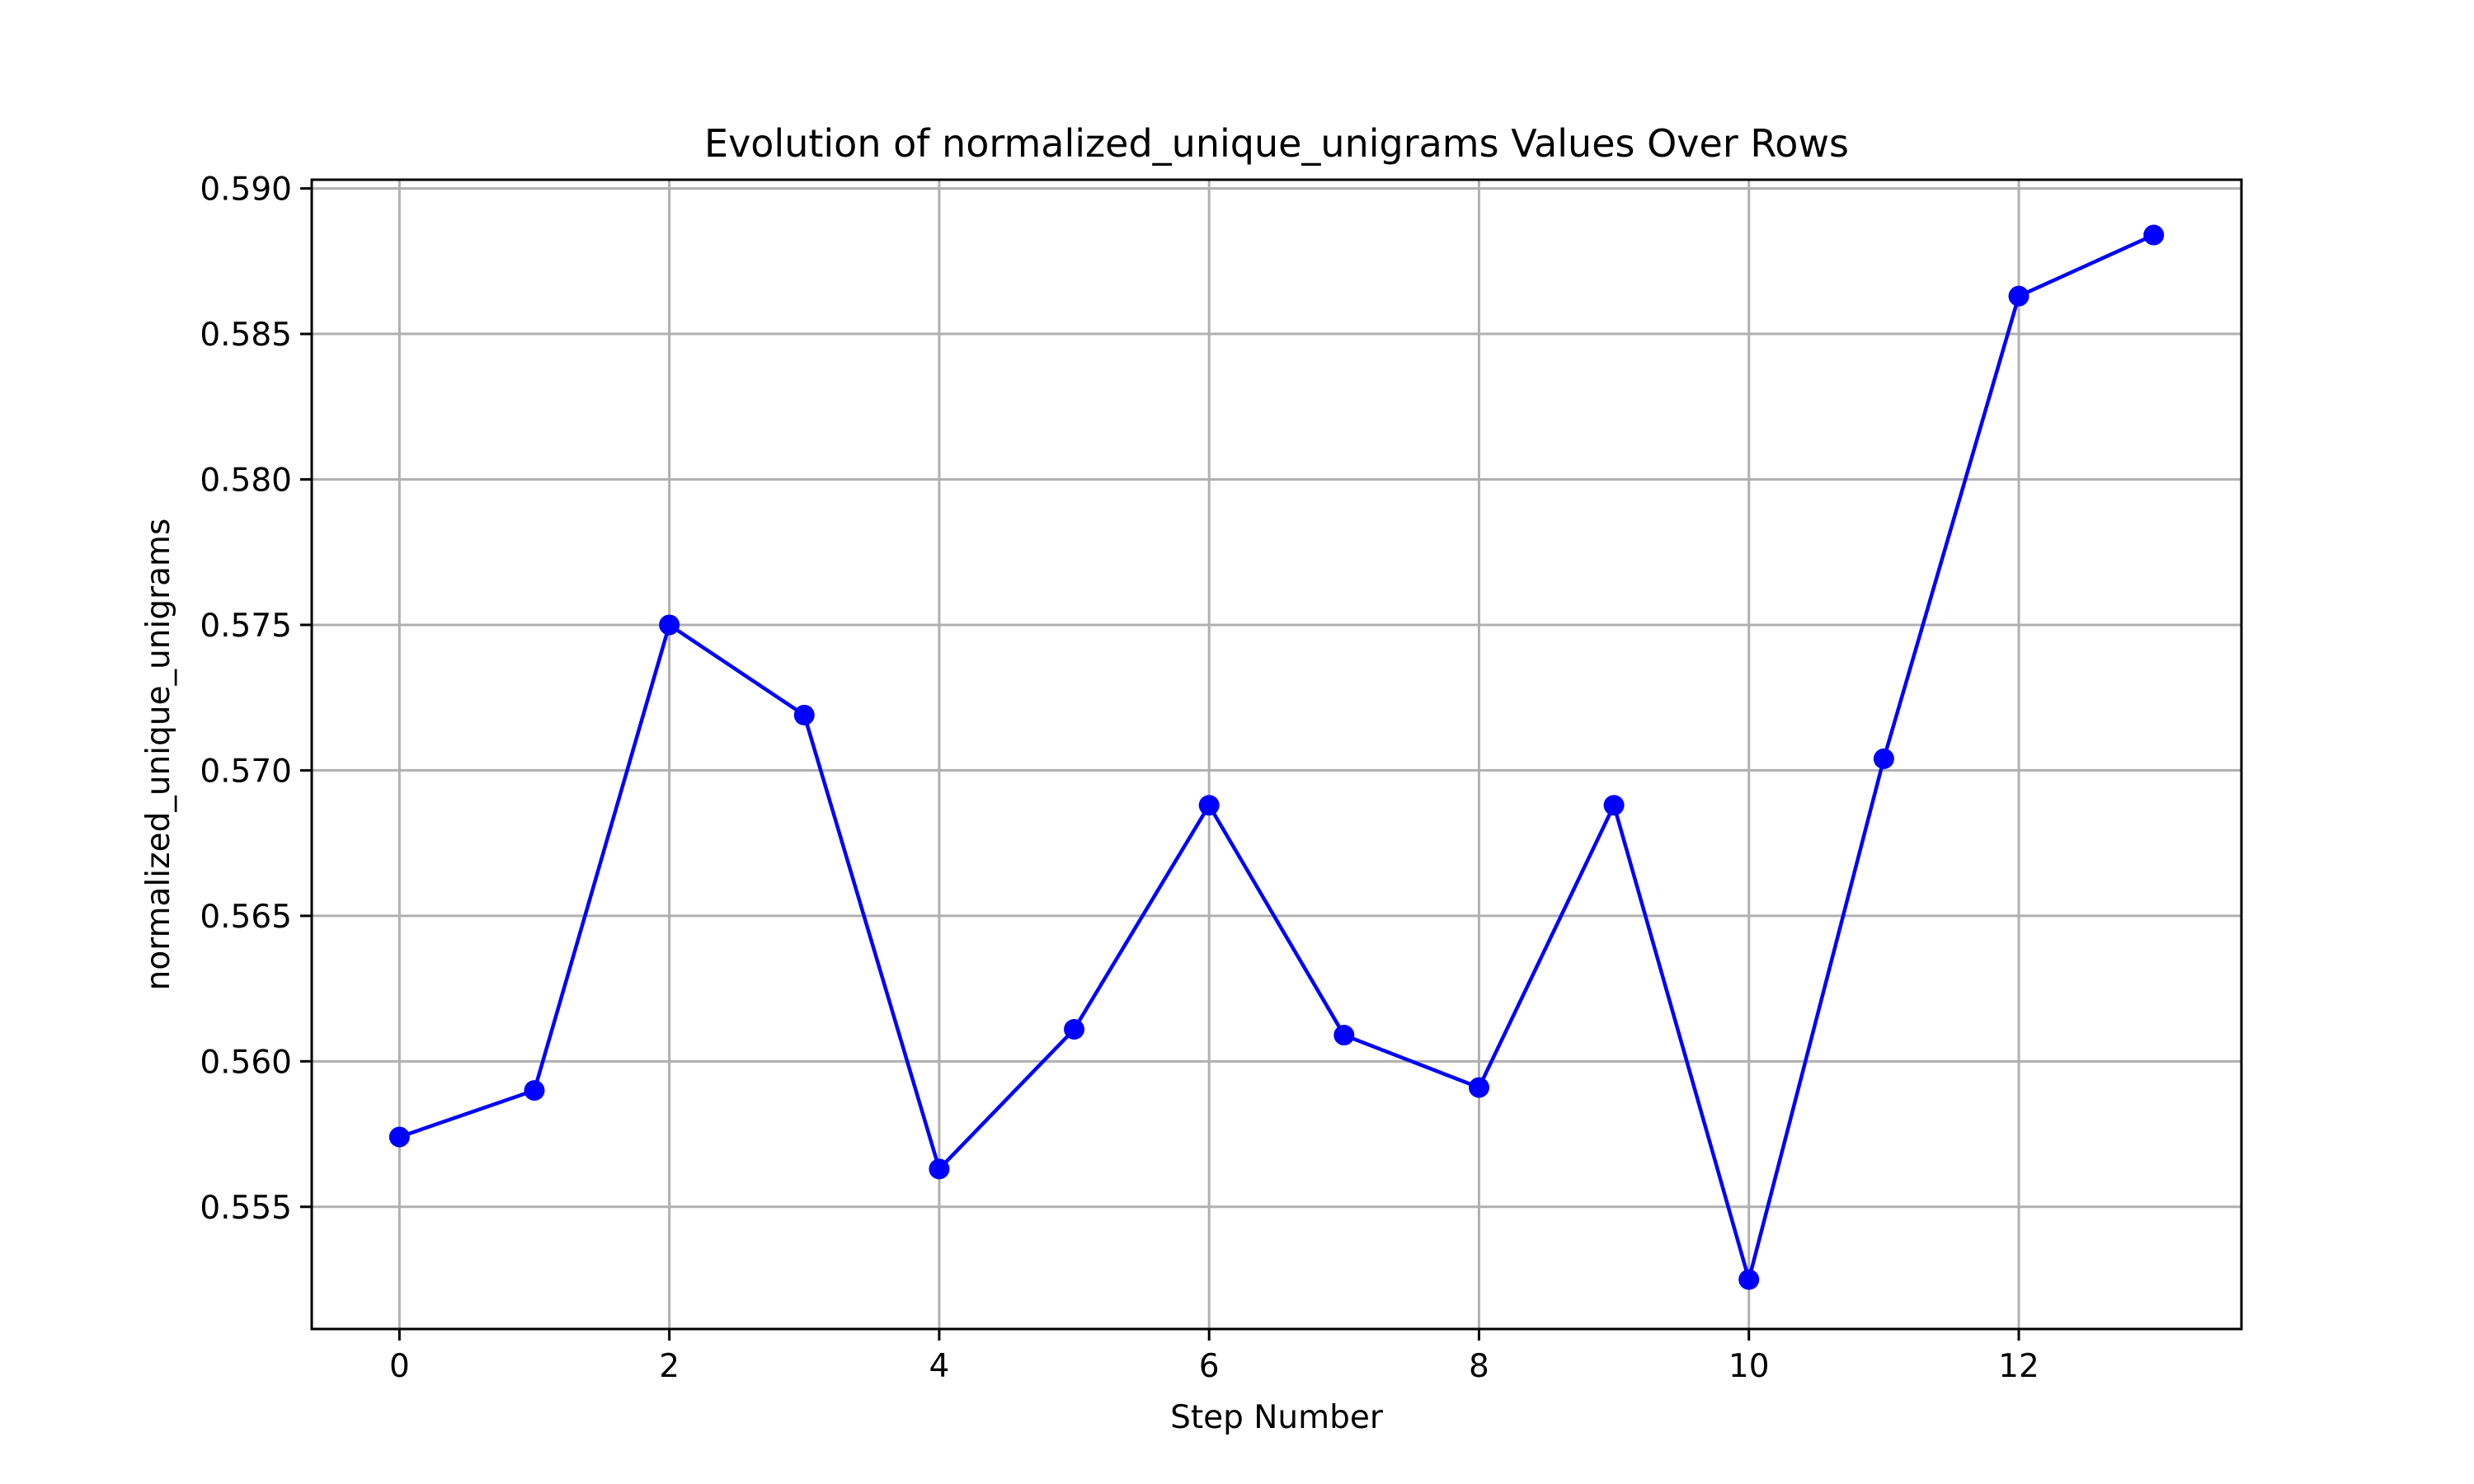 The height and width of the screenshot is (1484, 2474). What do you see at coordinates (2018, 1366) in the screenshot?
I see `x-tick-label: 12` at bounding box center [2018, 1366].